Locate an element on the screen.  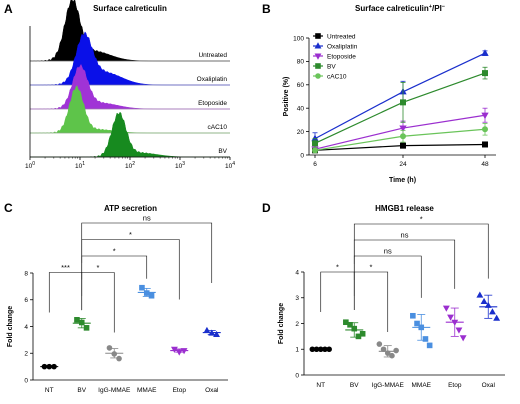
y-tick-label: 4 is located at coordinates (26, 327).